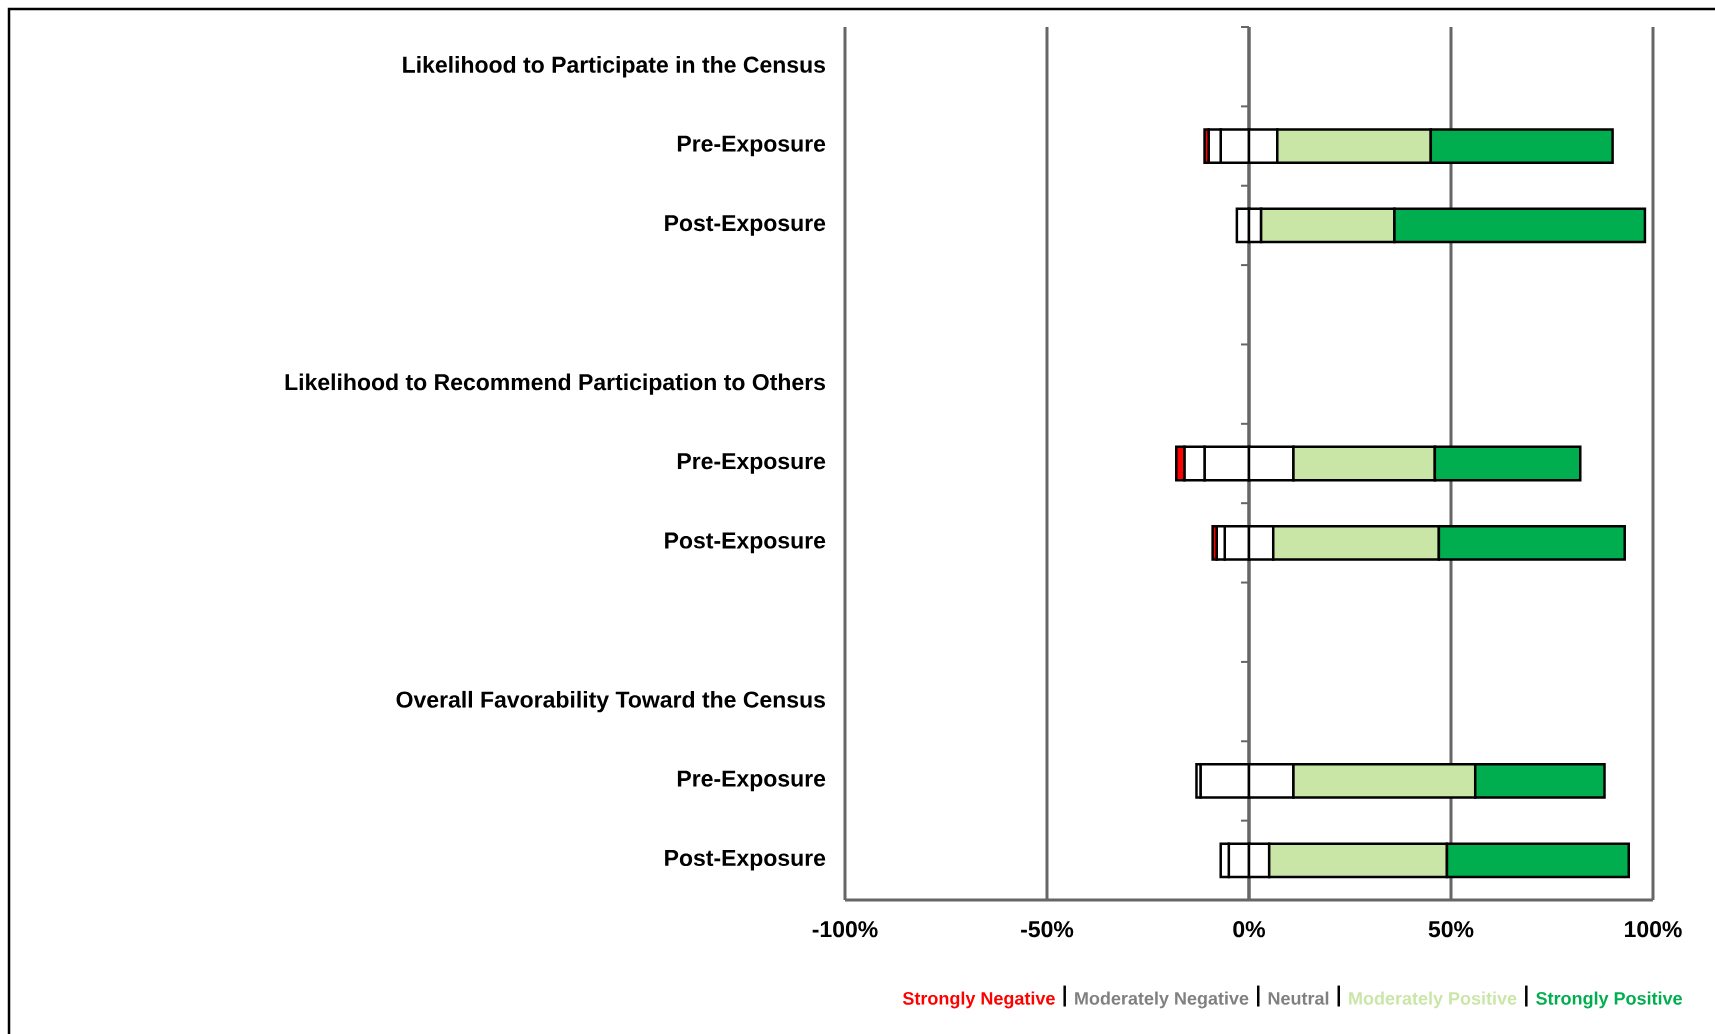 Image resolution: width=1715 pixels, height=1034 pixels. What do you see at coordinates (555, 384) in the screenshot?
I see `y-tick-label: Likelihood to Recommend Participation to Others` at bounding box center [555, 384].